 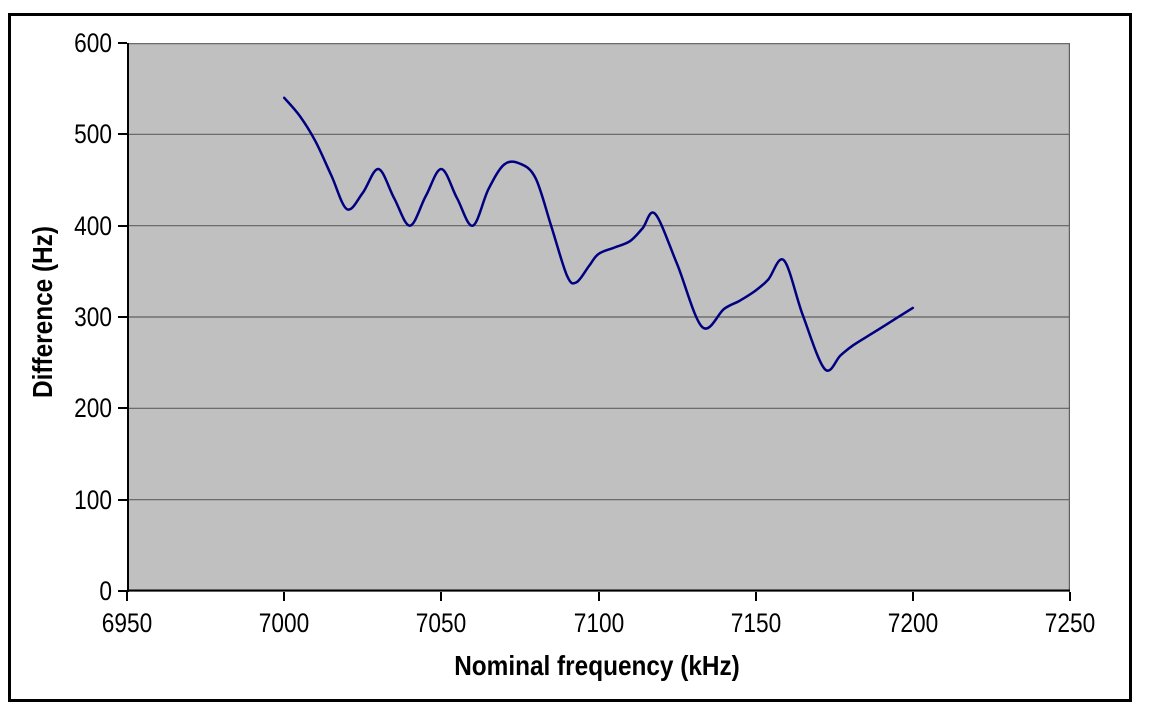 I want to click on x-tick-label-7000: 7000, so click(x=284, y=623).